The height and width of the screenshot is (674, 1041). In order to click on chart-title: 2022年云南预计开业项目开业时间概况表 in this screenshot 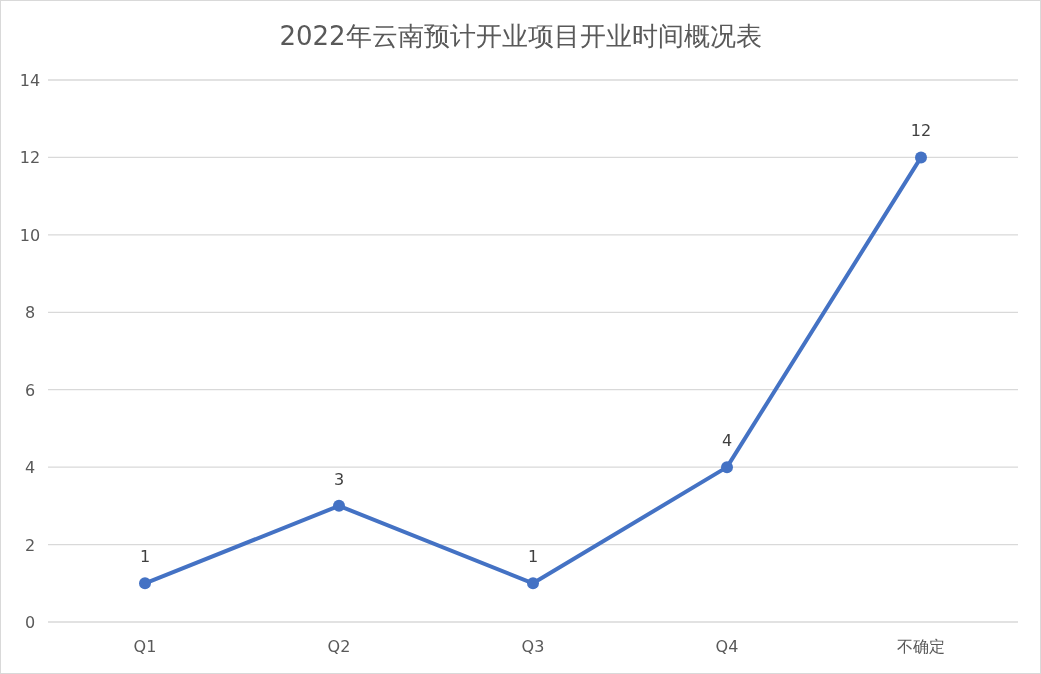, I will do `click(520, 36)`.